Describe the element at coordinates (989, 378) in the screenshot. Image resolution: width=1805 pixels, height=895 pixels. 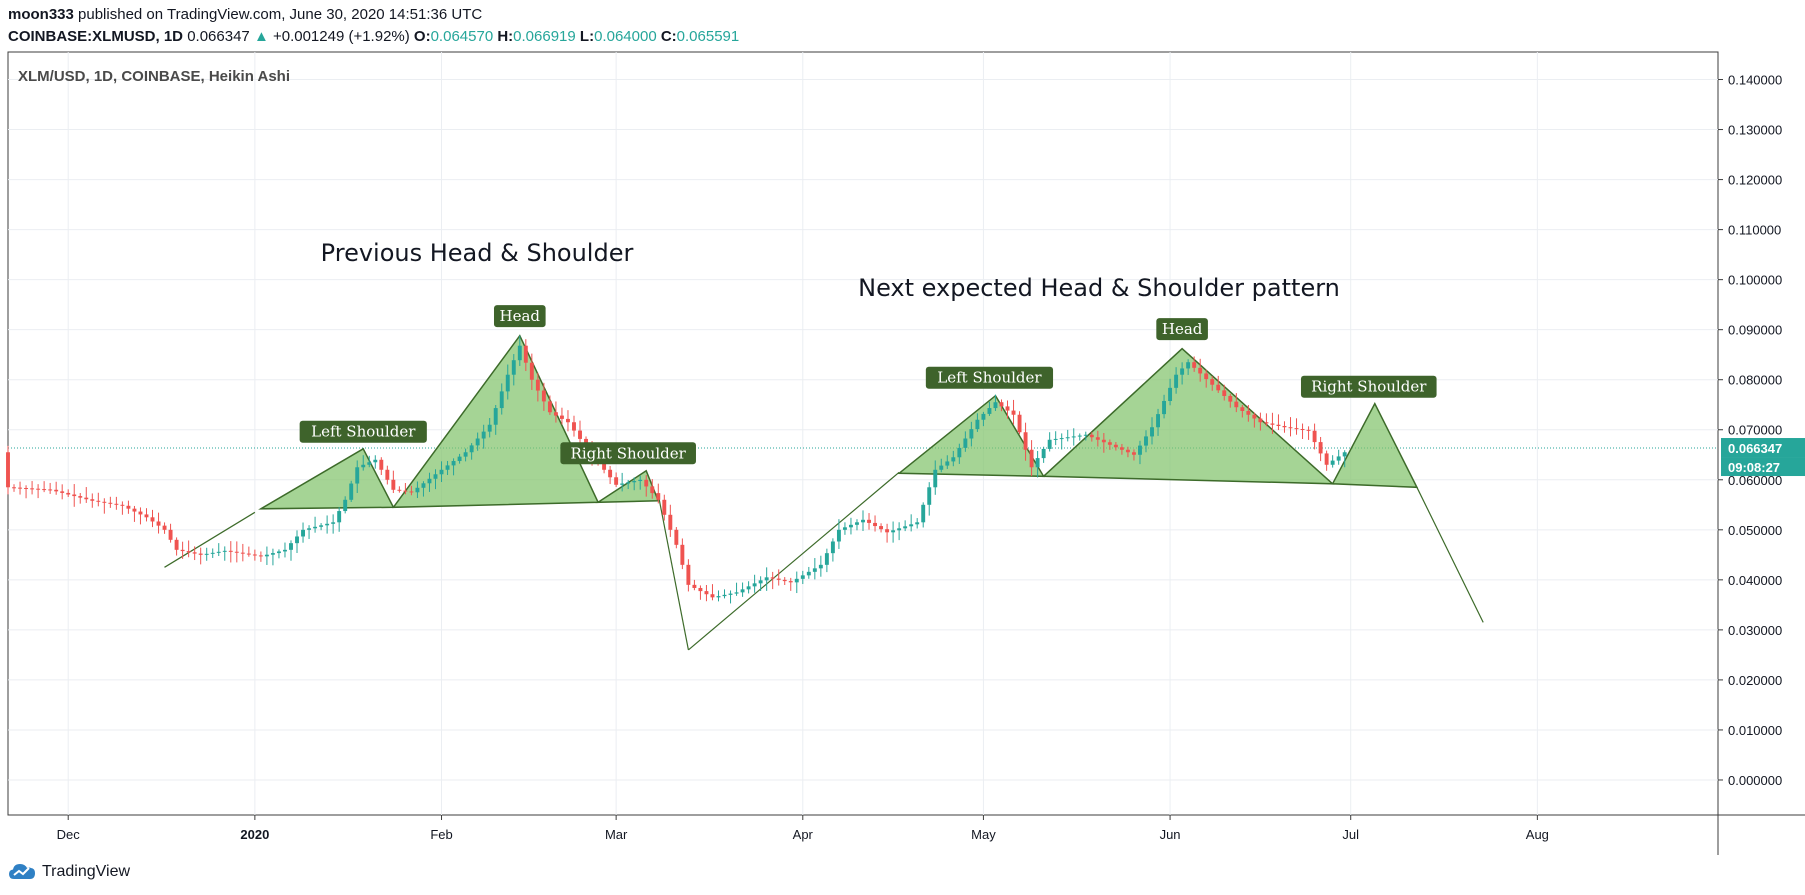
I see `pattern-label-text: Left Shoulder` at that location.